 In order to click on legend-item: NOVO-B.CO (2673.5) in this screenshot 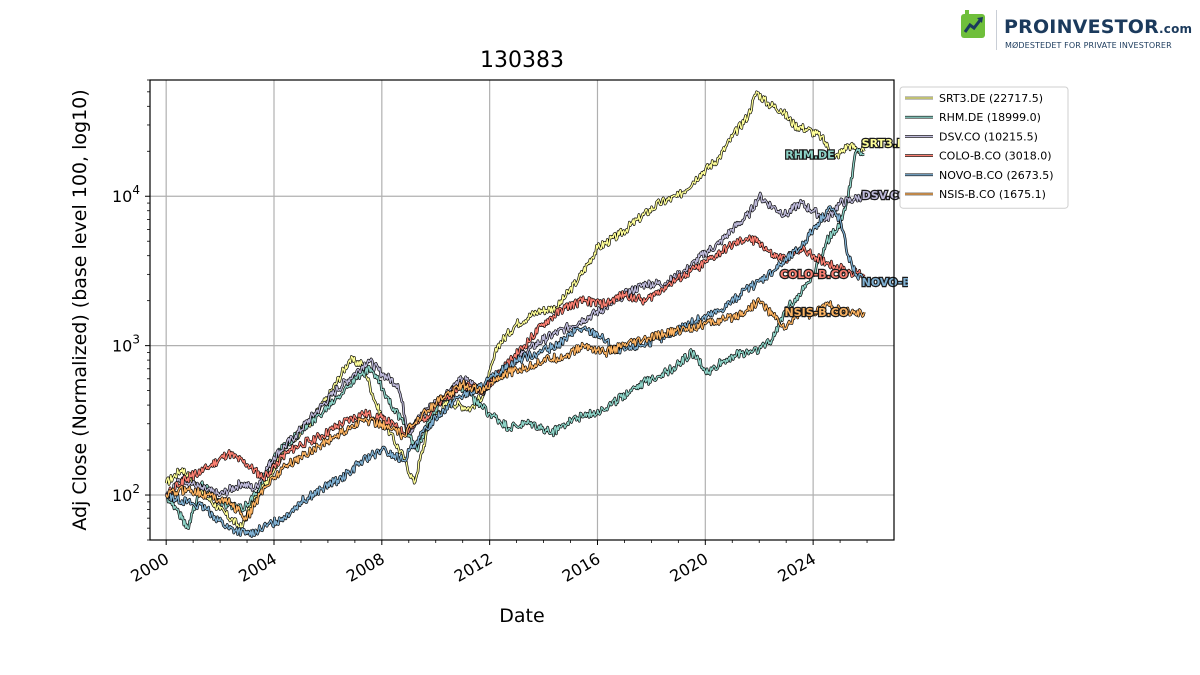, I will do `click(979, 175)`.